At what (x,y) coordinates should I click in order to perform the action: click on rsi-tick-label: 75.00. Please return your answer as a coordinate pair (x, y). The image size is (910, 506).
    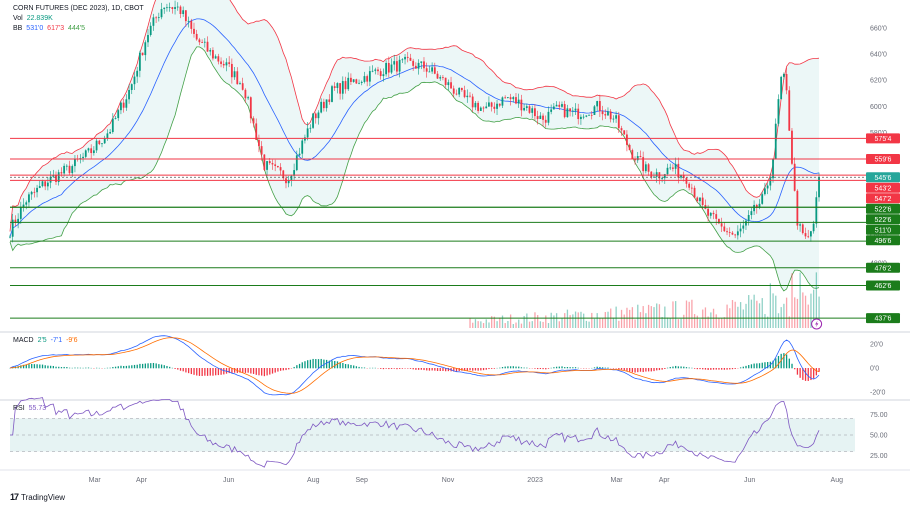
    Looking at the image, I should click on (879, 415).